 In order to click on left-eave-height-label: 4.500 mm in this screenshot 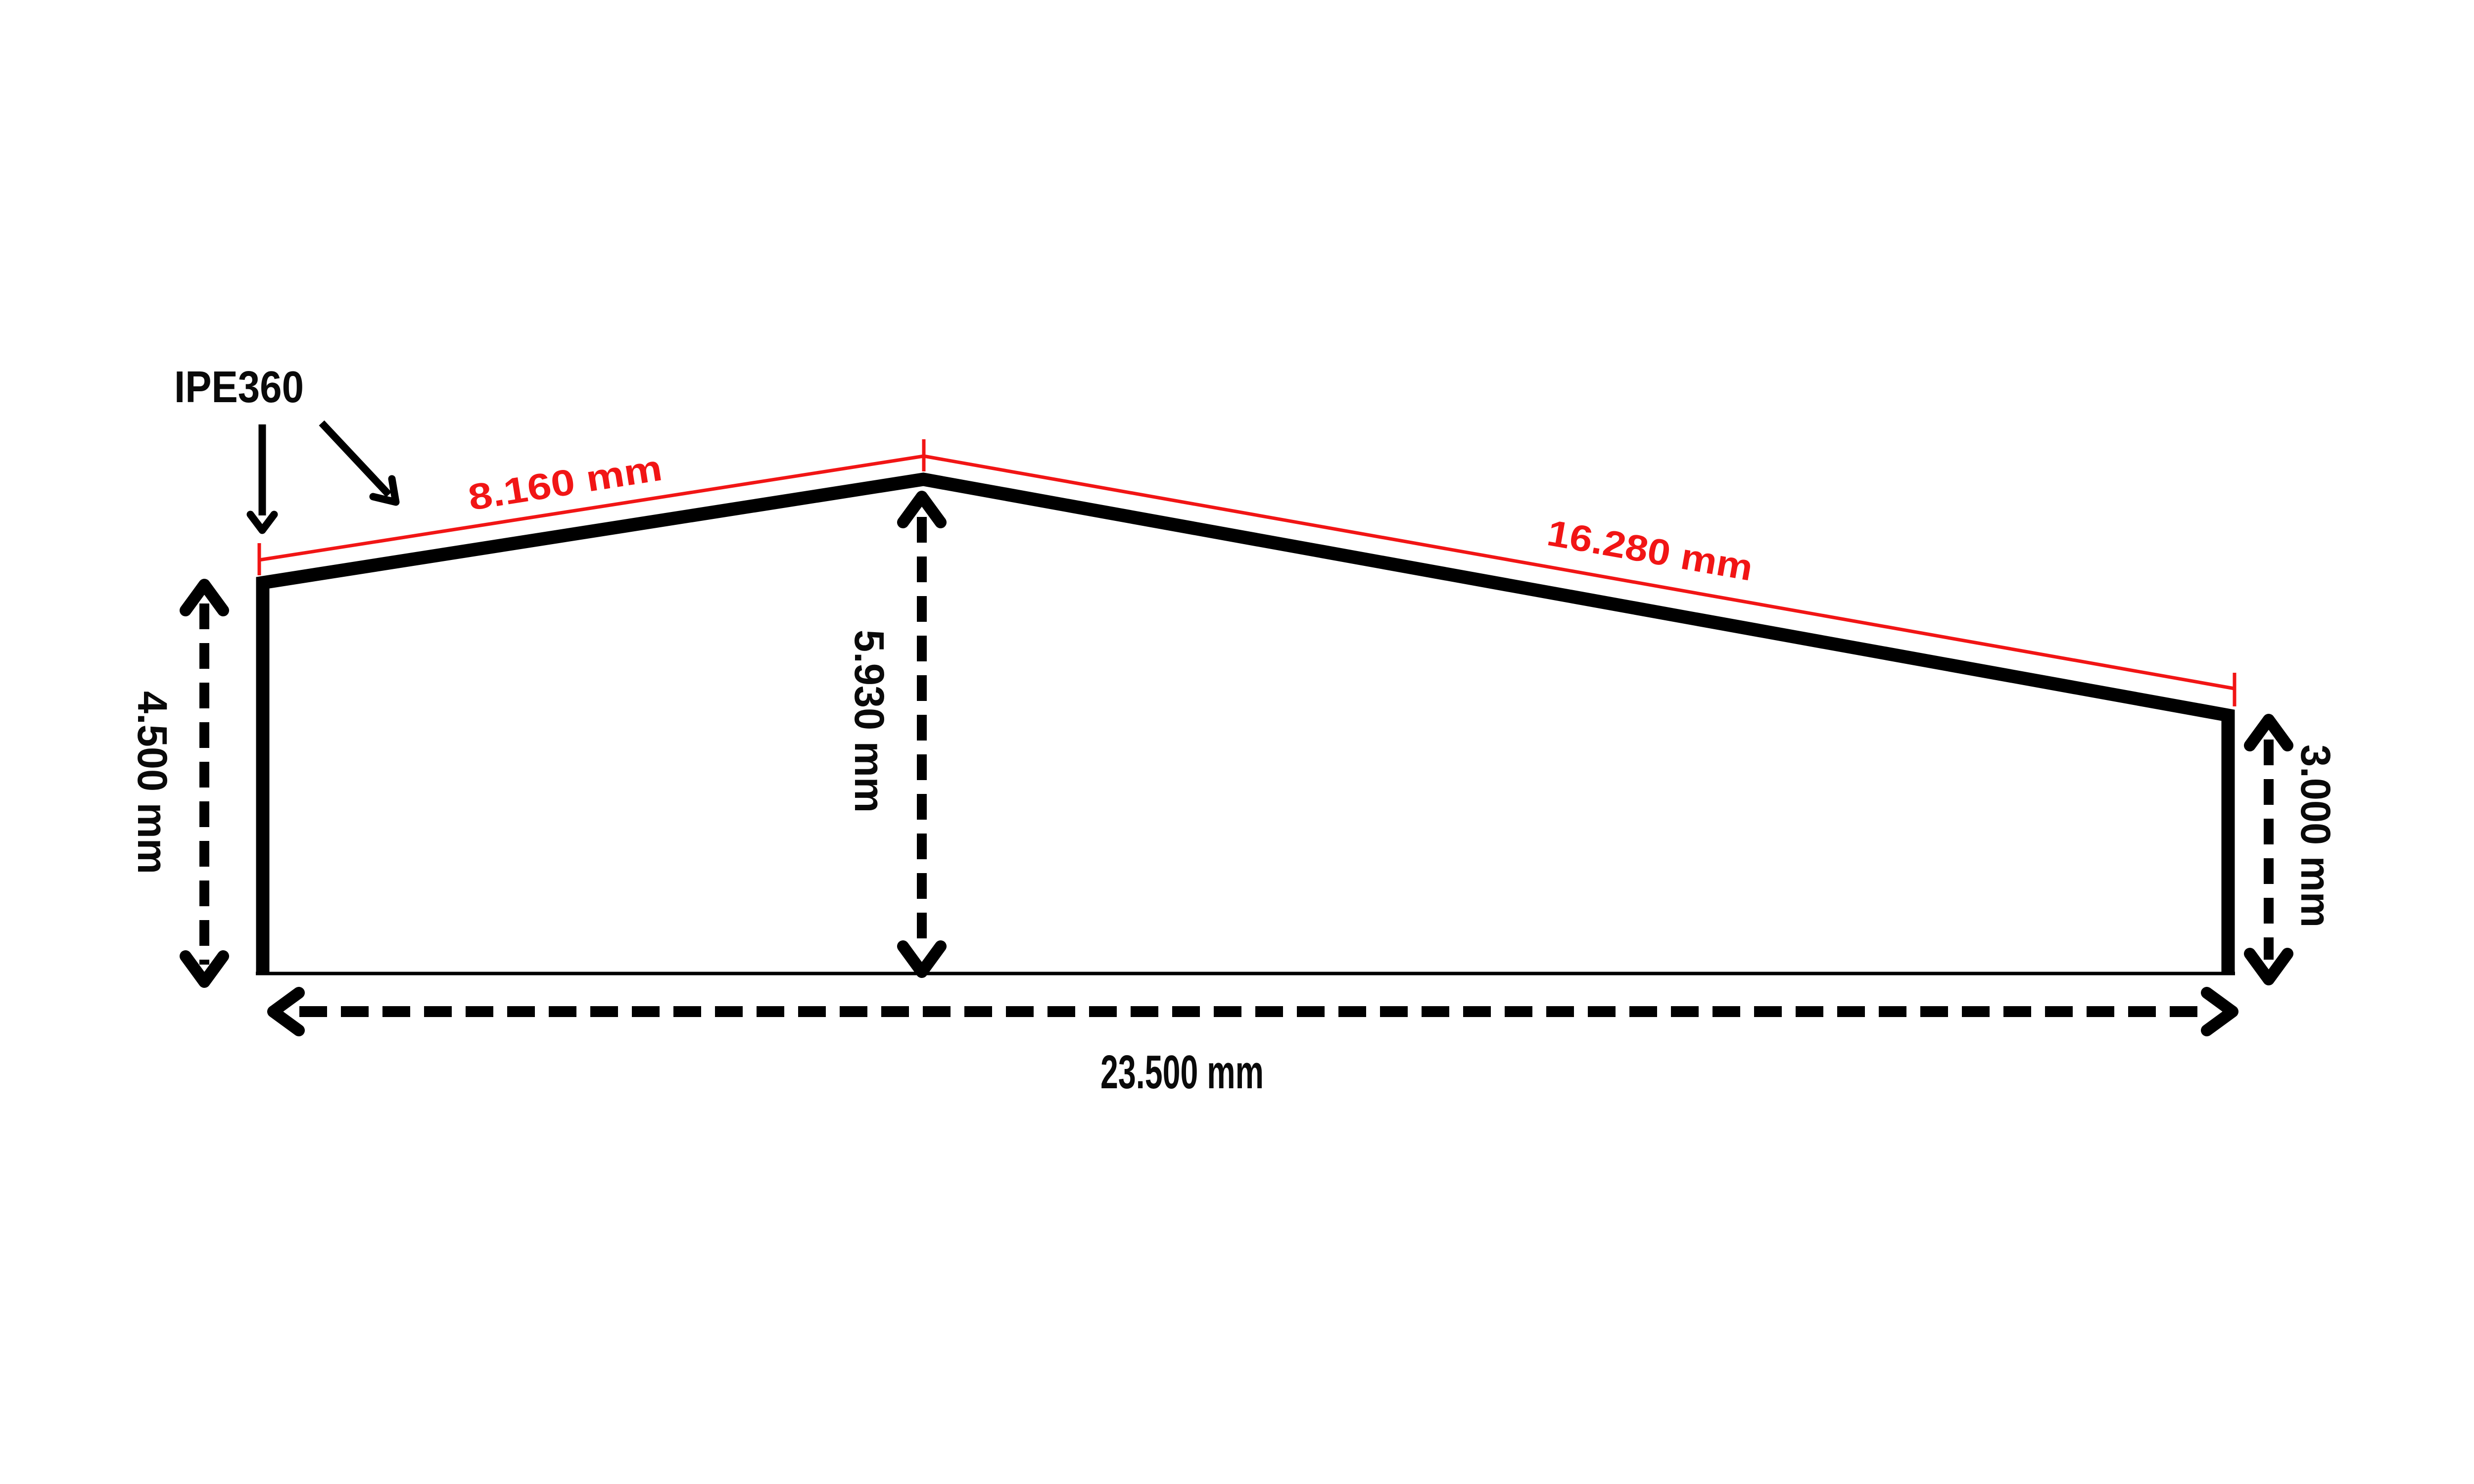, I will do `click(152, 782)`.